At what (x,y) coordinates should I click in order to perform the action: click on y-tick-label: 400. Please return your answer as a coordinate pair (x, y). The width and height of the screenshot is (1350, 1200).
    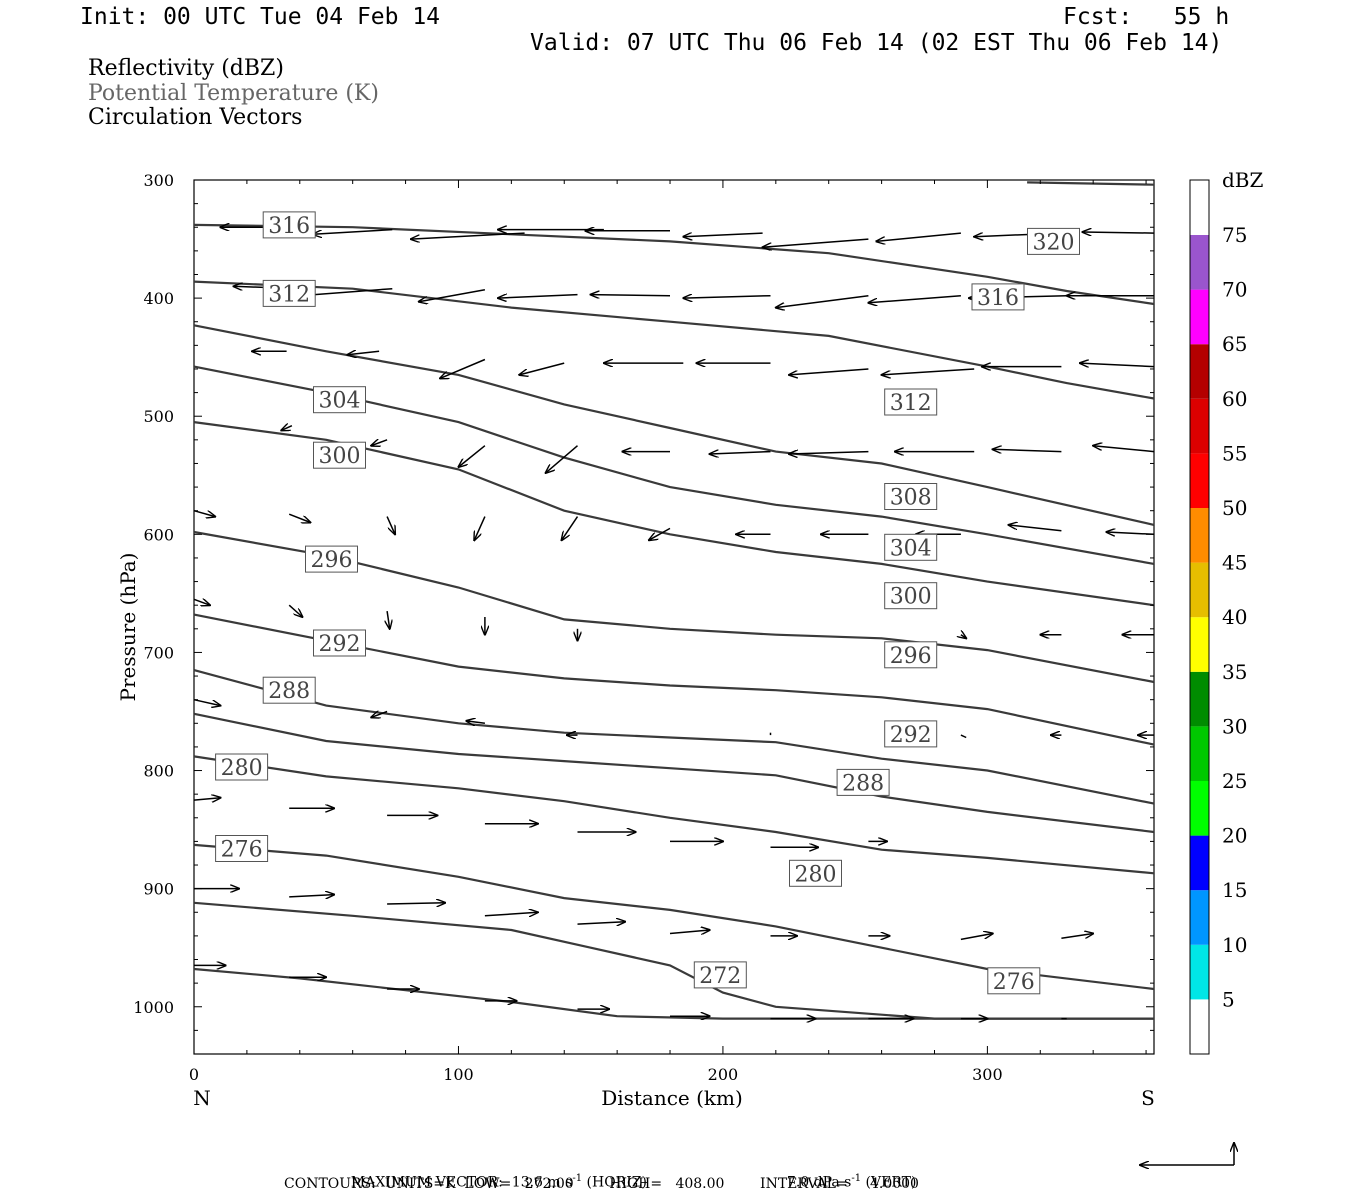
    Looking at the image, I should click on (158, 298).